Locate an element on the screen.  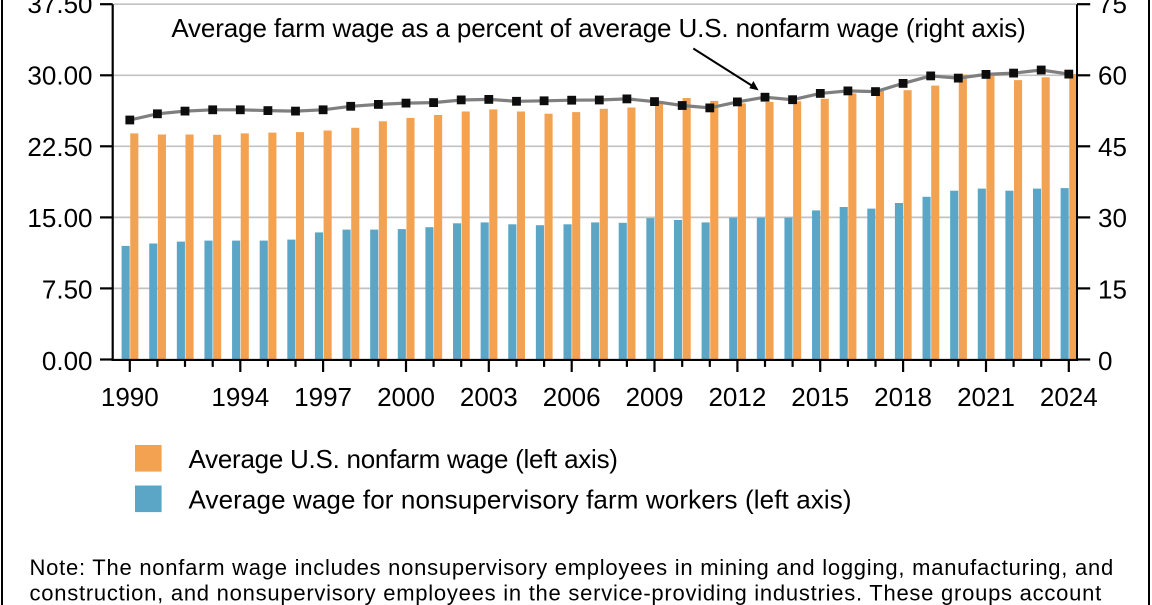
svg-text: 30.00 is located at coordinates (59, 75).